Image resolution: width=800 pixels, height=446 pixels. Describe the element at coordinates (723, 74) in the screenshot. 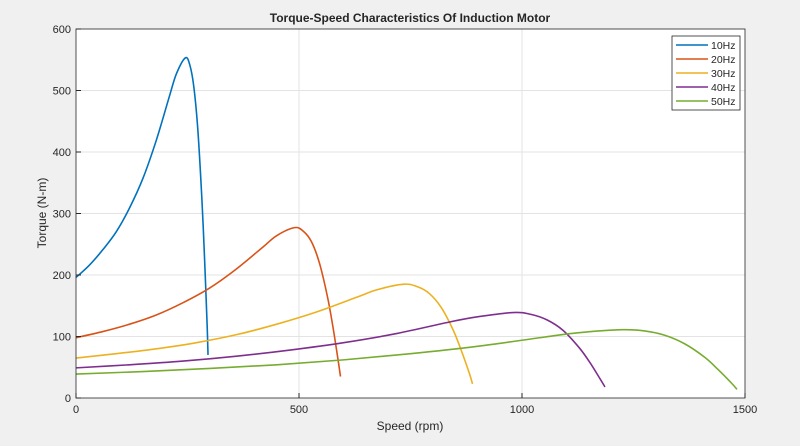

I see `legend-label: 30Hz` at that location.